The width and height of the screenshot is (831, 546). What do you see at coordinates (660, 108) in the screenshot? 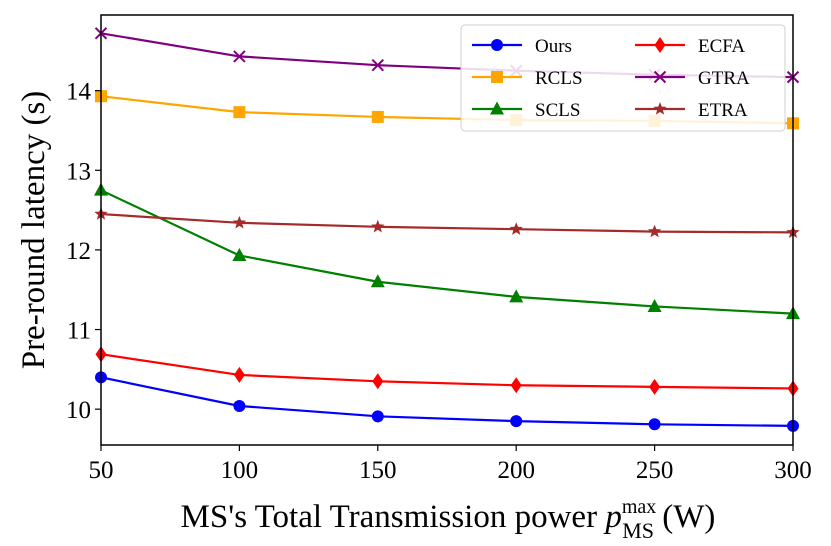
I see `legend-marker-etra` at bounding box center [660, 108].